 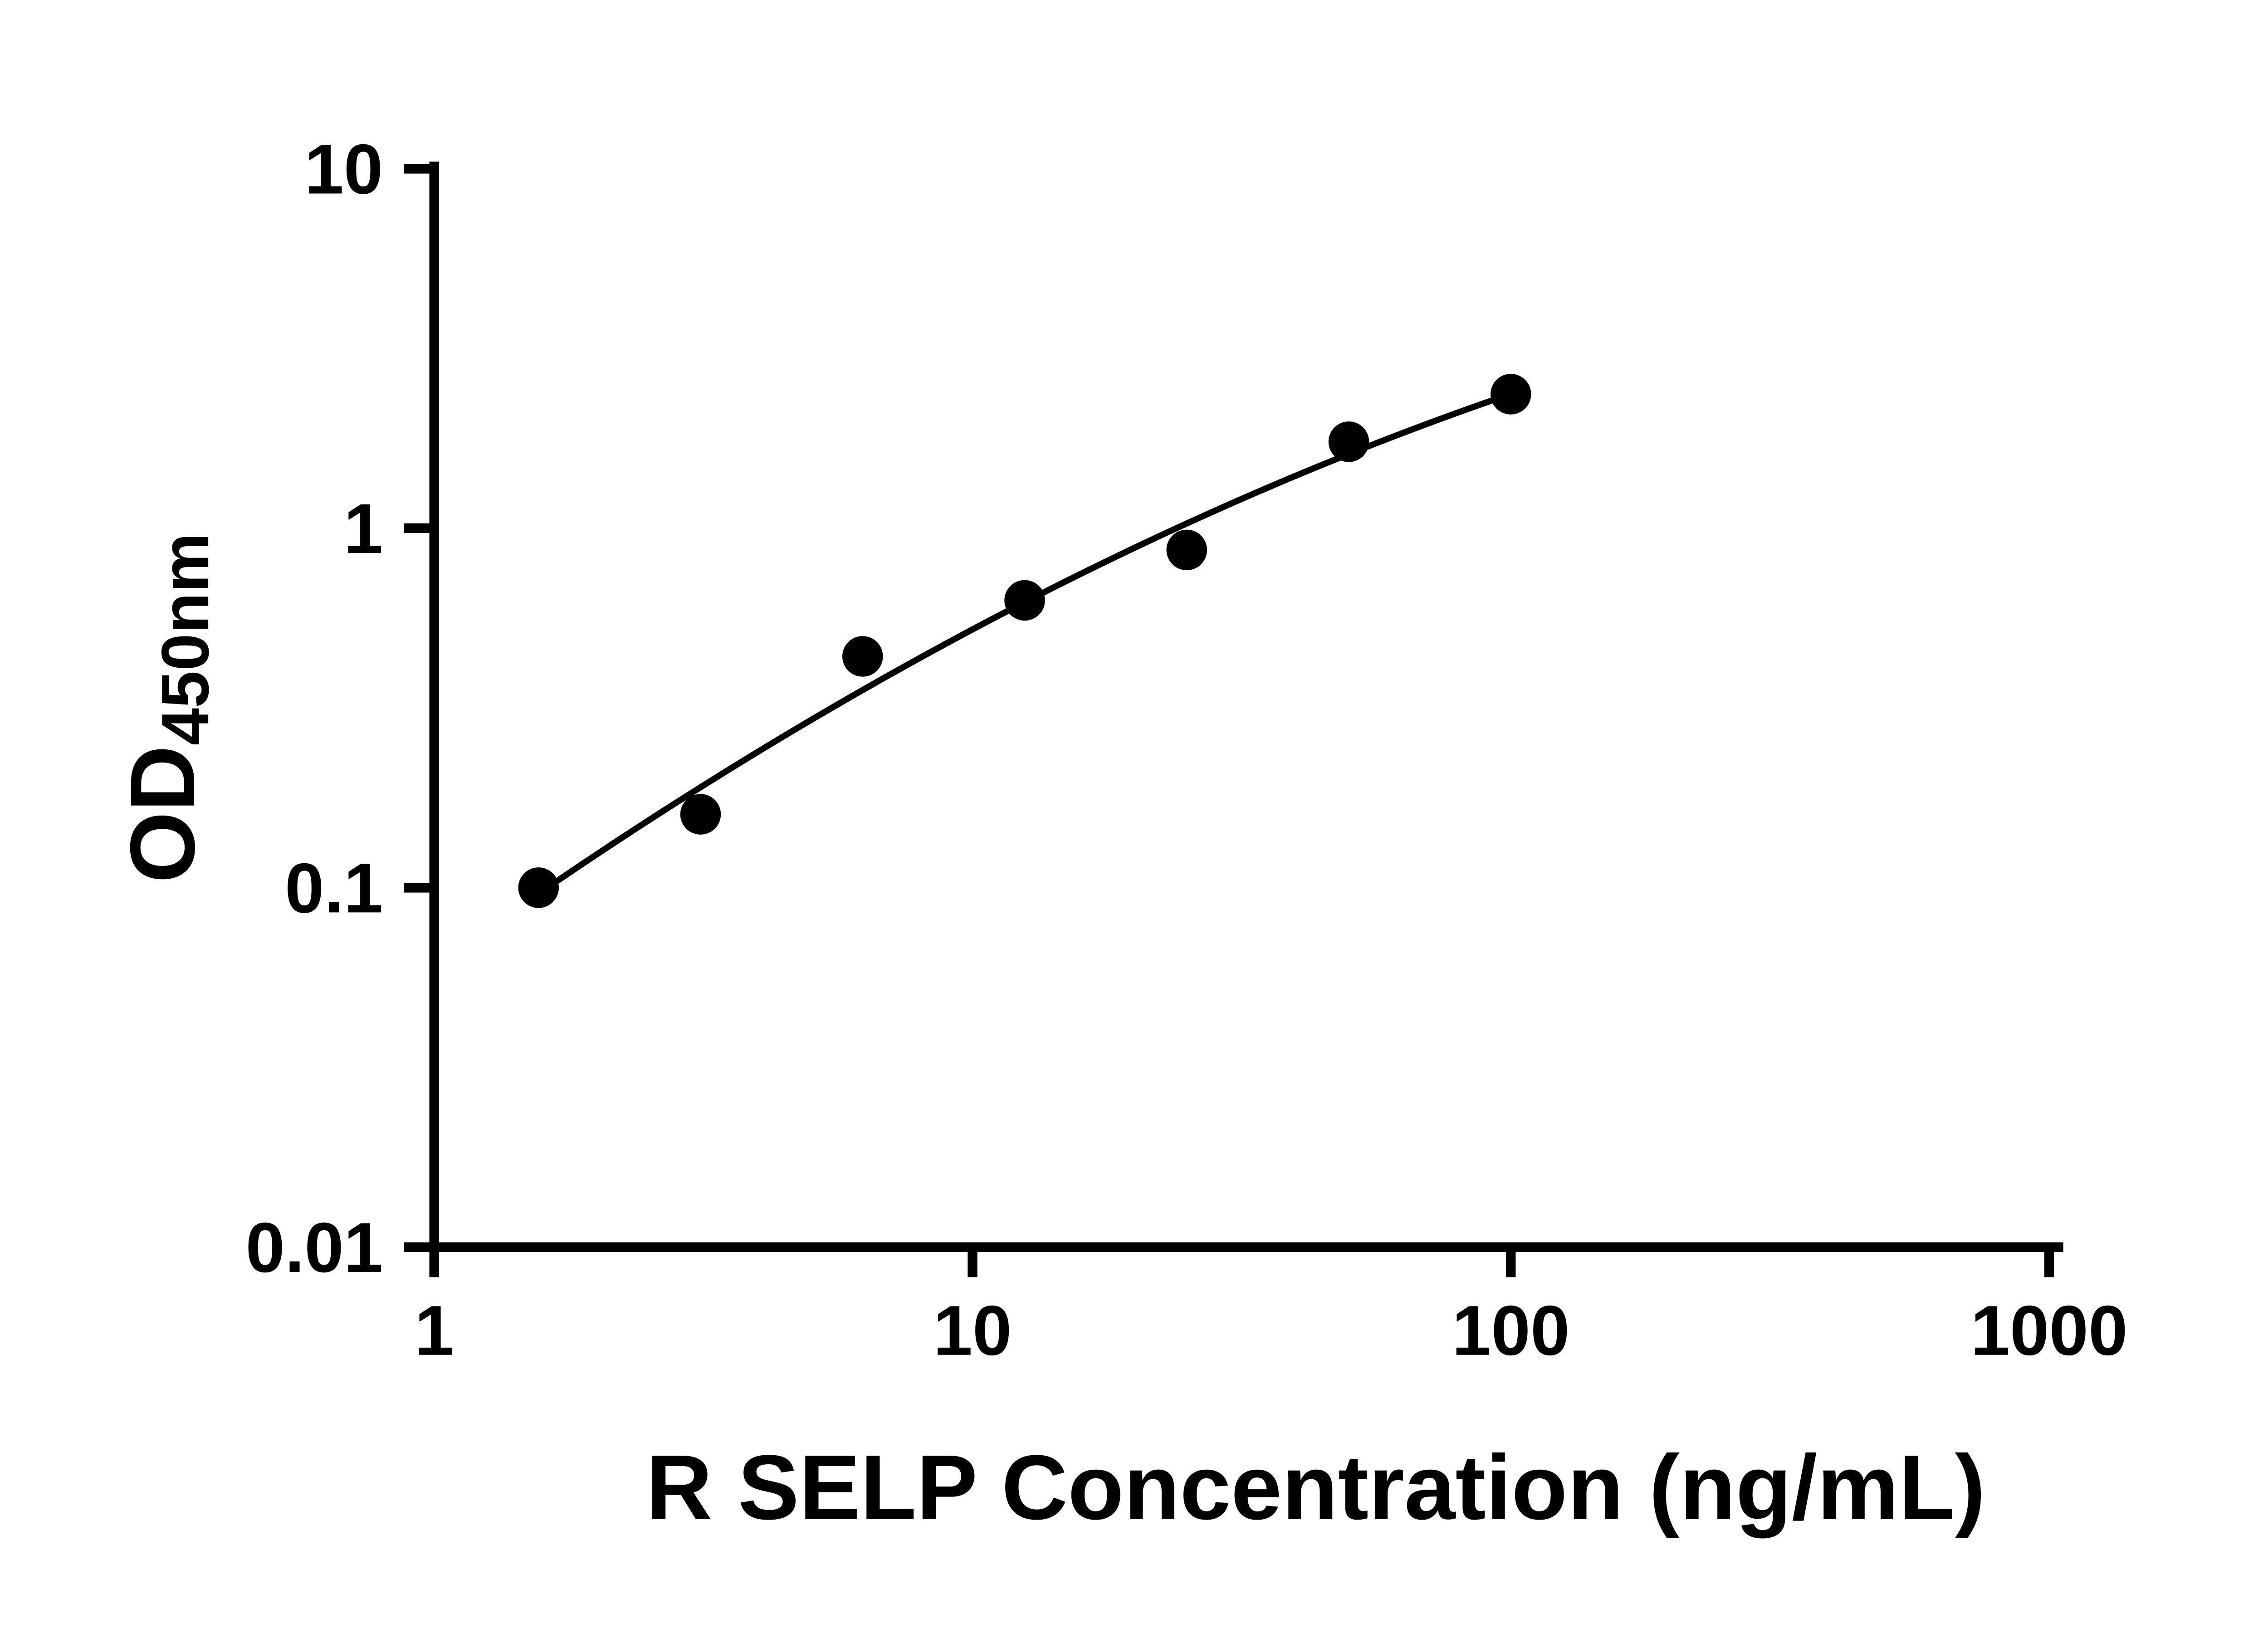 I want to click on x-axis-tick-label: 1, so click(x=435, y=1330).